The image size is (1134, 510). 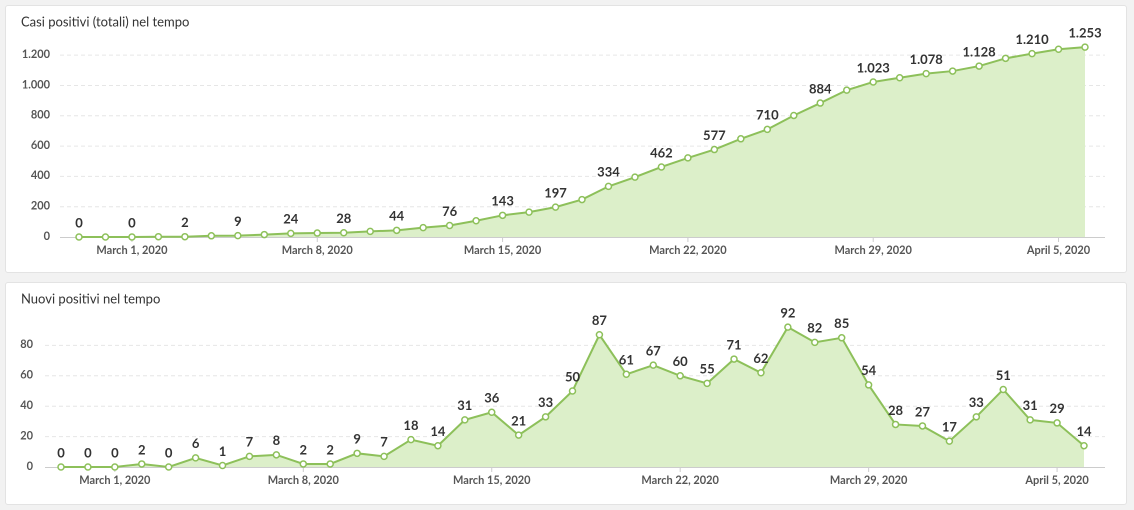 I want to click on y-tick-label: 1.200, so click(x=36, y=54).